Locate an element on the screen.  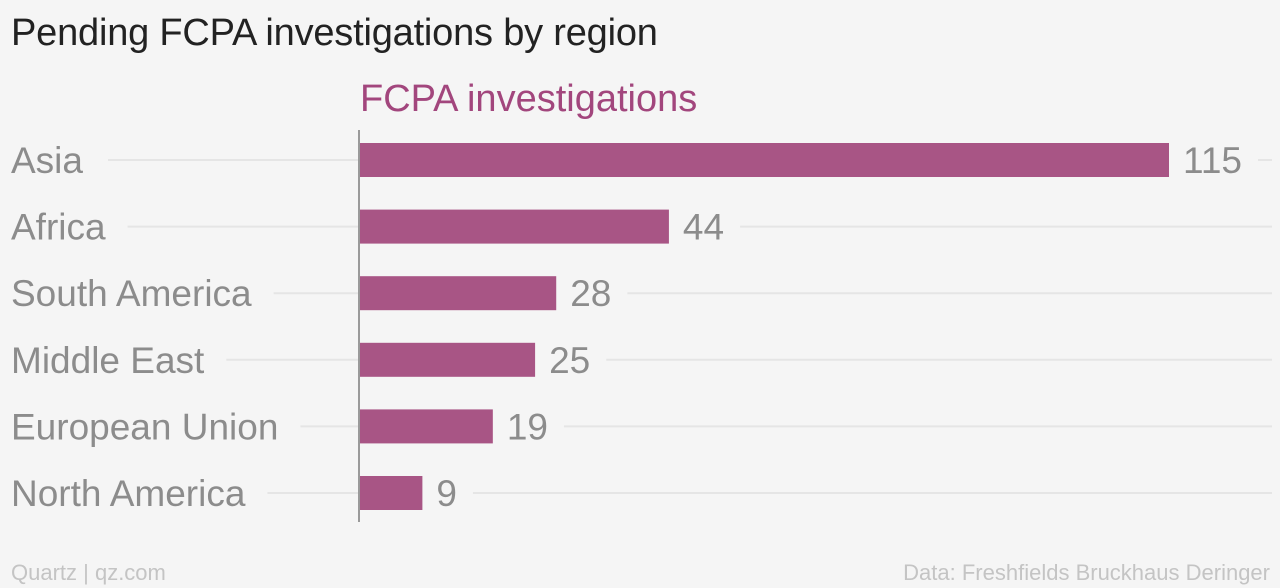
category-label: European Union is located at coordinates (144, 426).